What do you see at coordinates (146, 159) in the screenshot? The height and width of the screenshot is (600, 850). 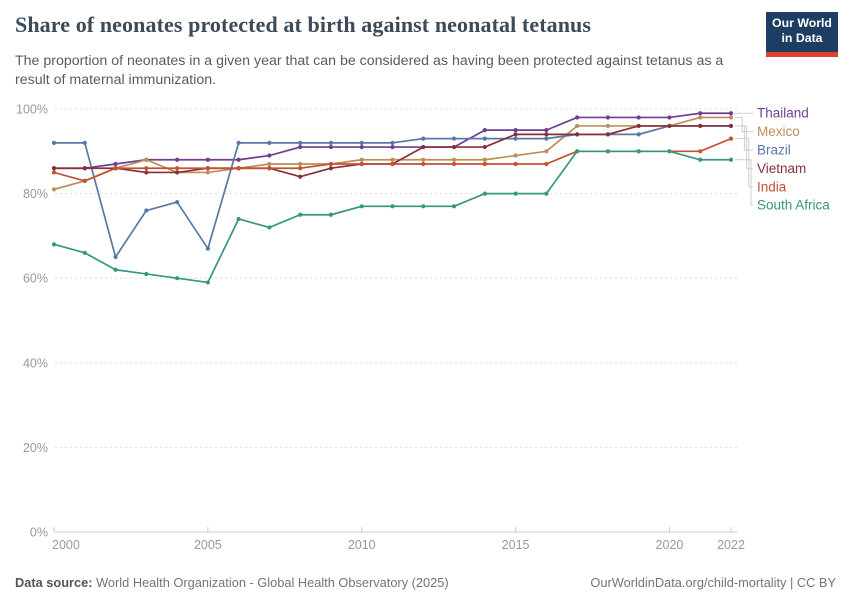 I see `point-mexico-2003` at bounding box center [146, 159].